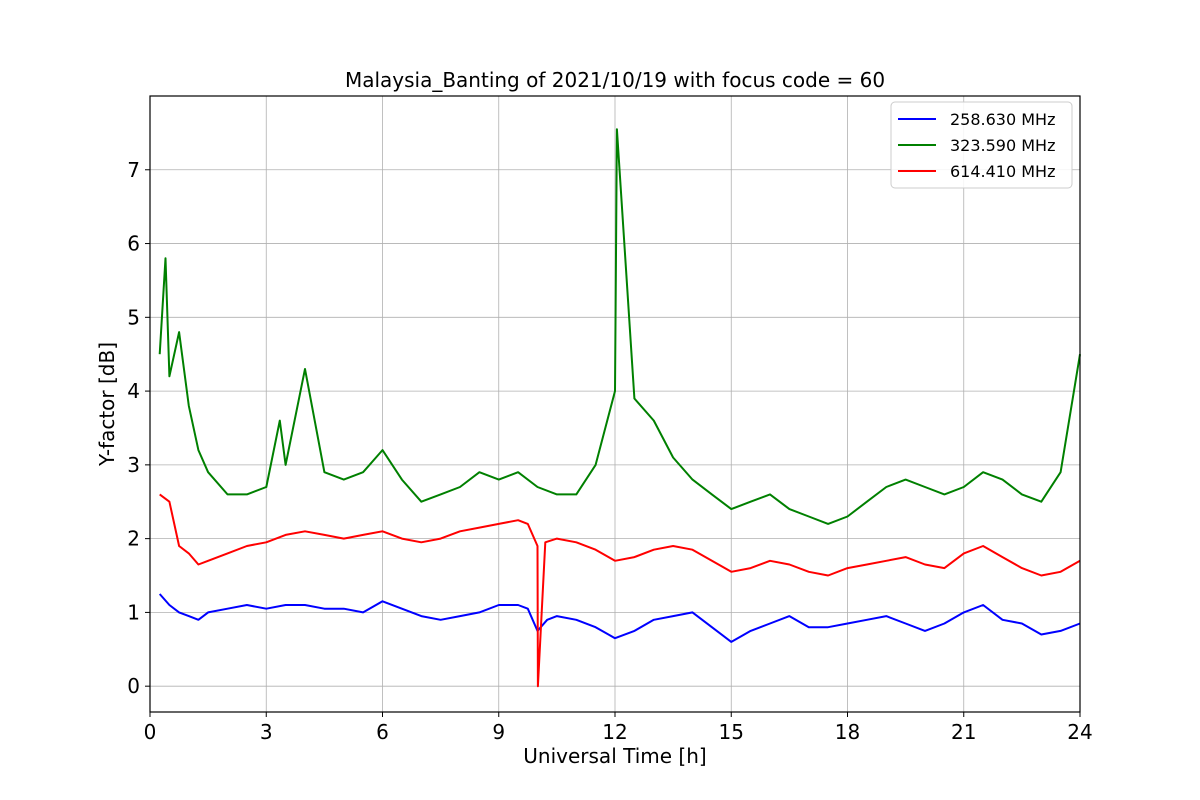 The image size is (1200, 800). I want to click on x-tick-label: 12, so click(614, 732).